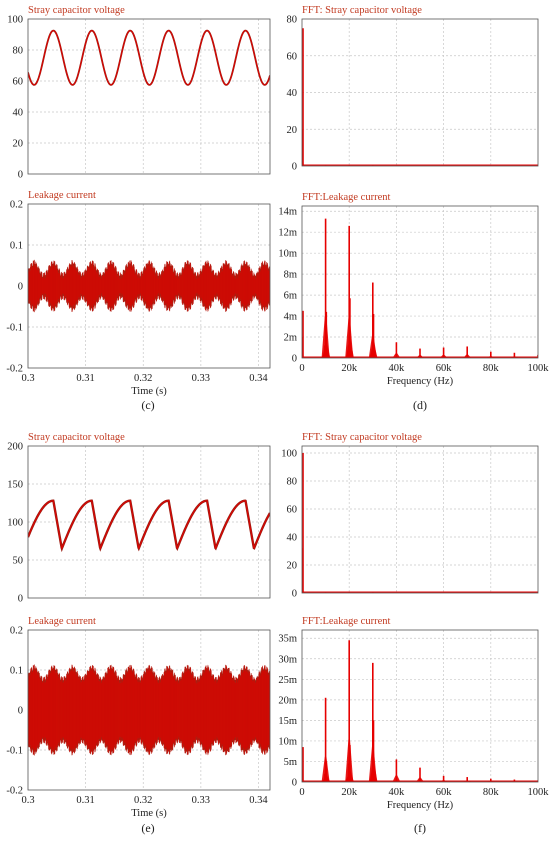 This screenshot has width=550, height=843. Describe the element at coordinates (397, 368) in the screenshot. I see `x-tick-label: 40k` at that location.